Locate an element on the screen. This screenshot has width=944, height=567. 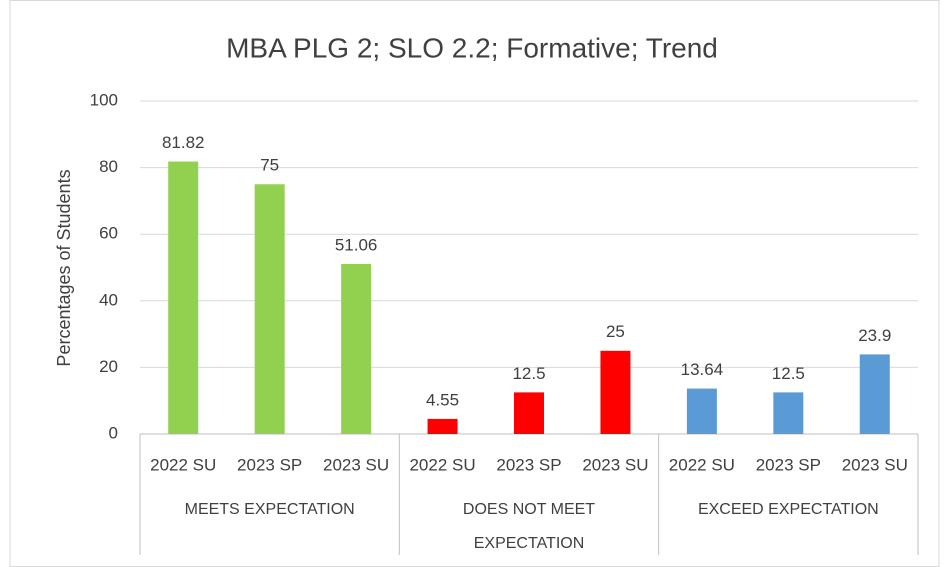
group-label: DOES NOT MEET EXPECTATION is located at coordinates (529, 526).